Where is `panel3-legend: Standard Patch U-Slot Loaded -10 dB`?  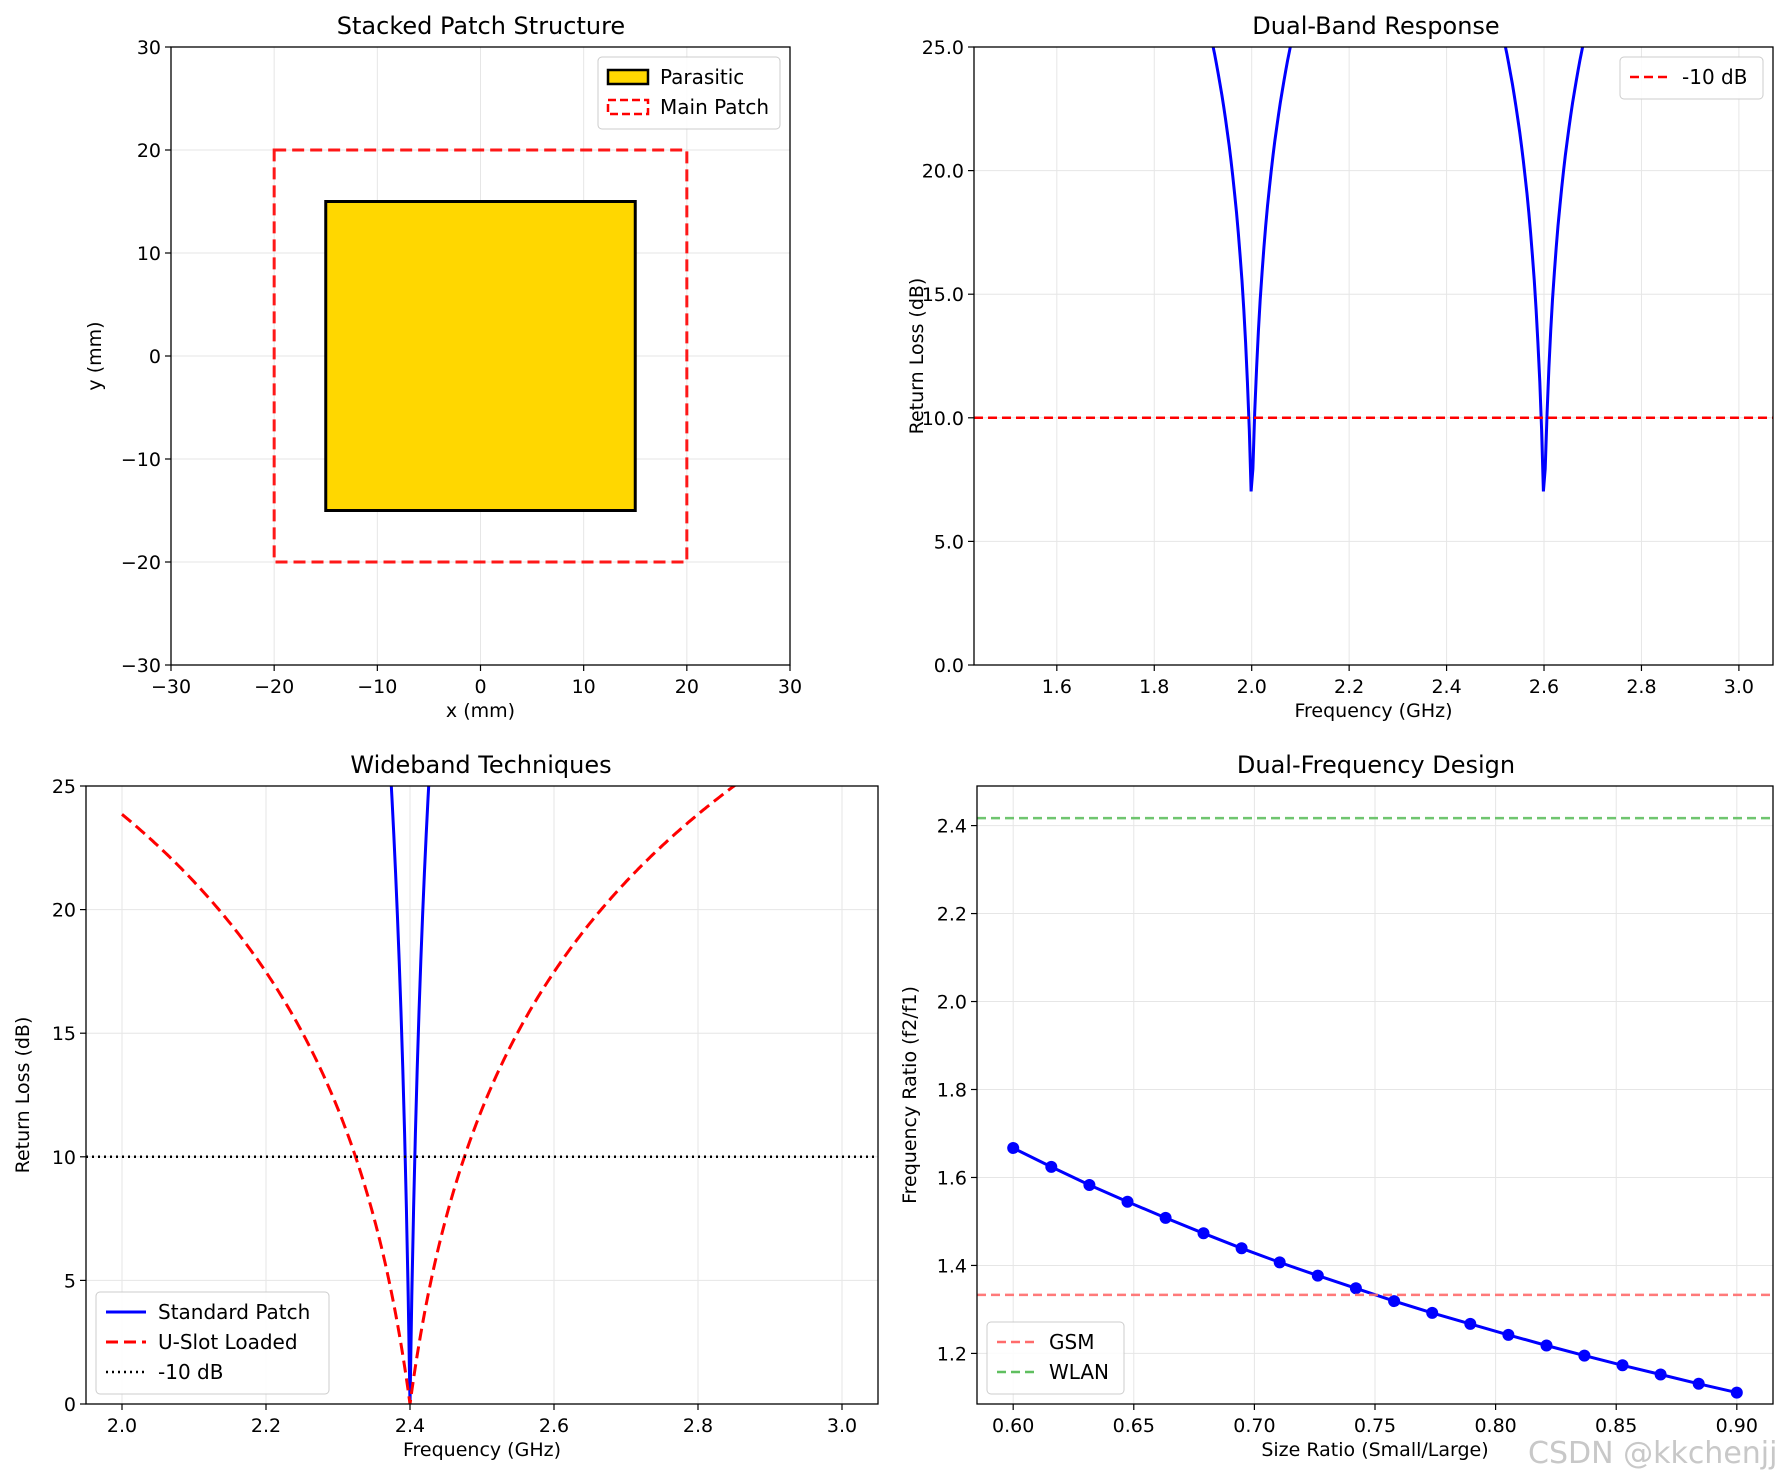 panel3-legend: Standard Patch U-Slot Loaded -10 dB is located at coordinates (212, 1343).